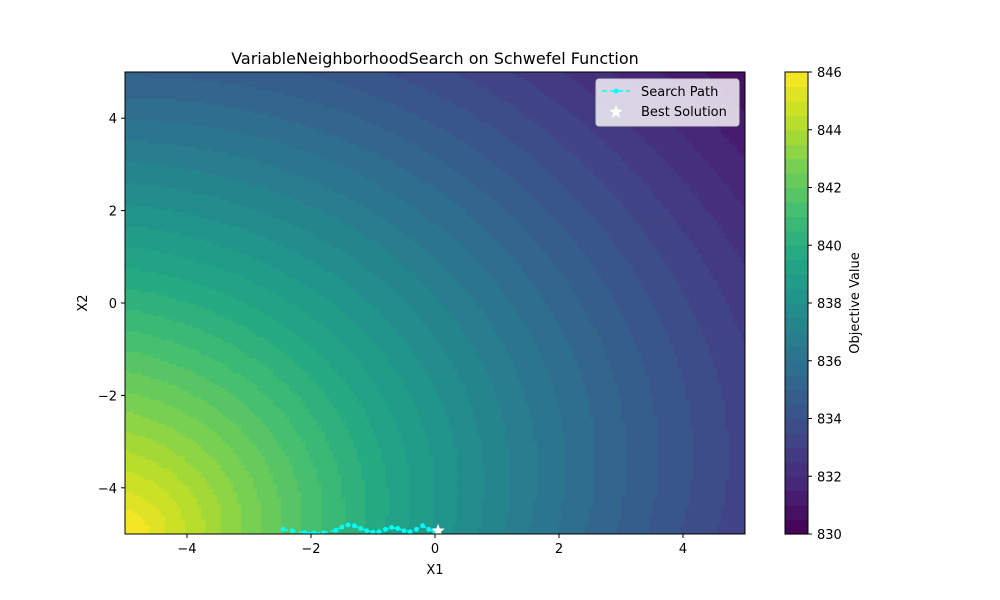 The width and height of the screenshot is (1000, 600). What do you see at coordinates (679, 92) in the screenshot?
I see `legend-search-path-label: Search Path` at bounding box center [679, 92].